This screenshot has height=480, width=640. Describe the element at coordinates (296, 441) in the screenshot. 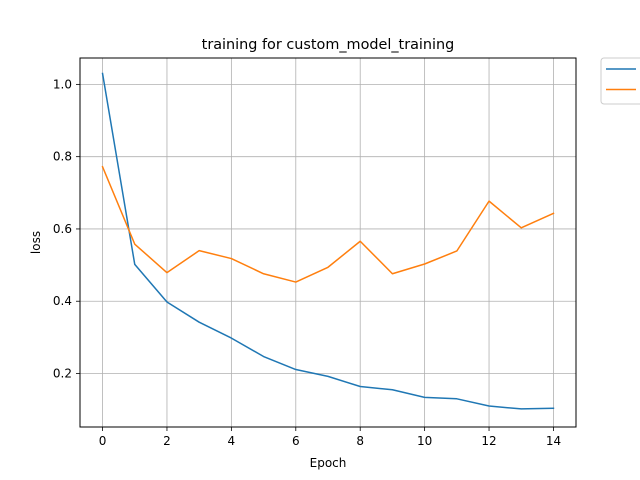

I see `x-tick-label: 6` at that location.